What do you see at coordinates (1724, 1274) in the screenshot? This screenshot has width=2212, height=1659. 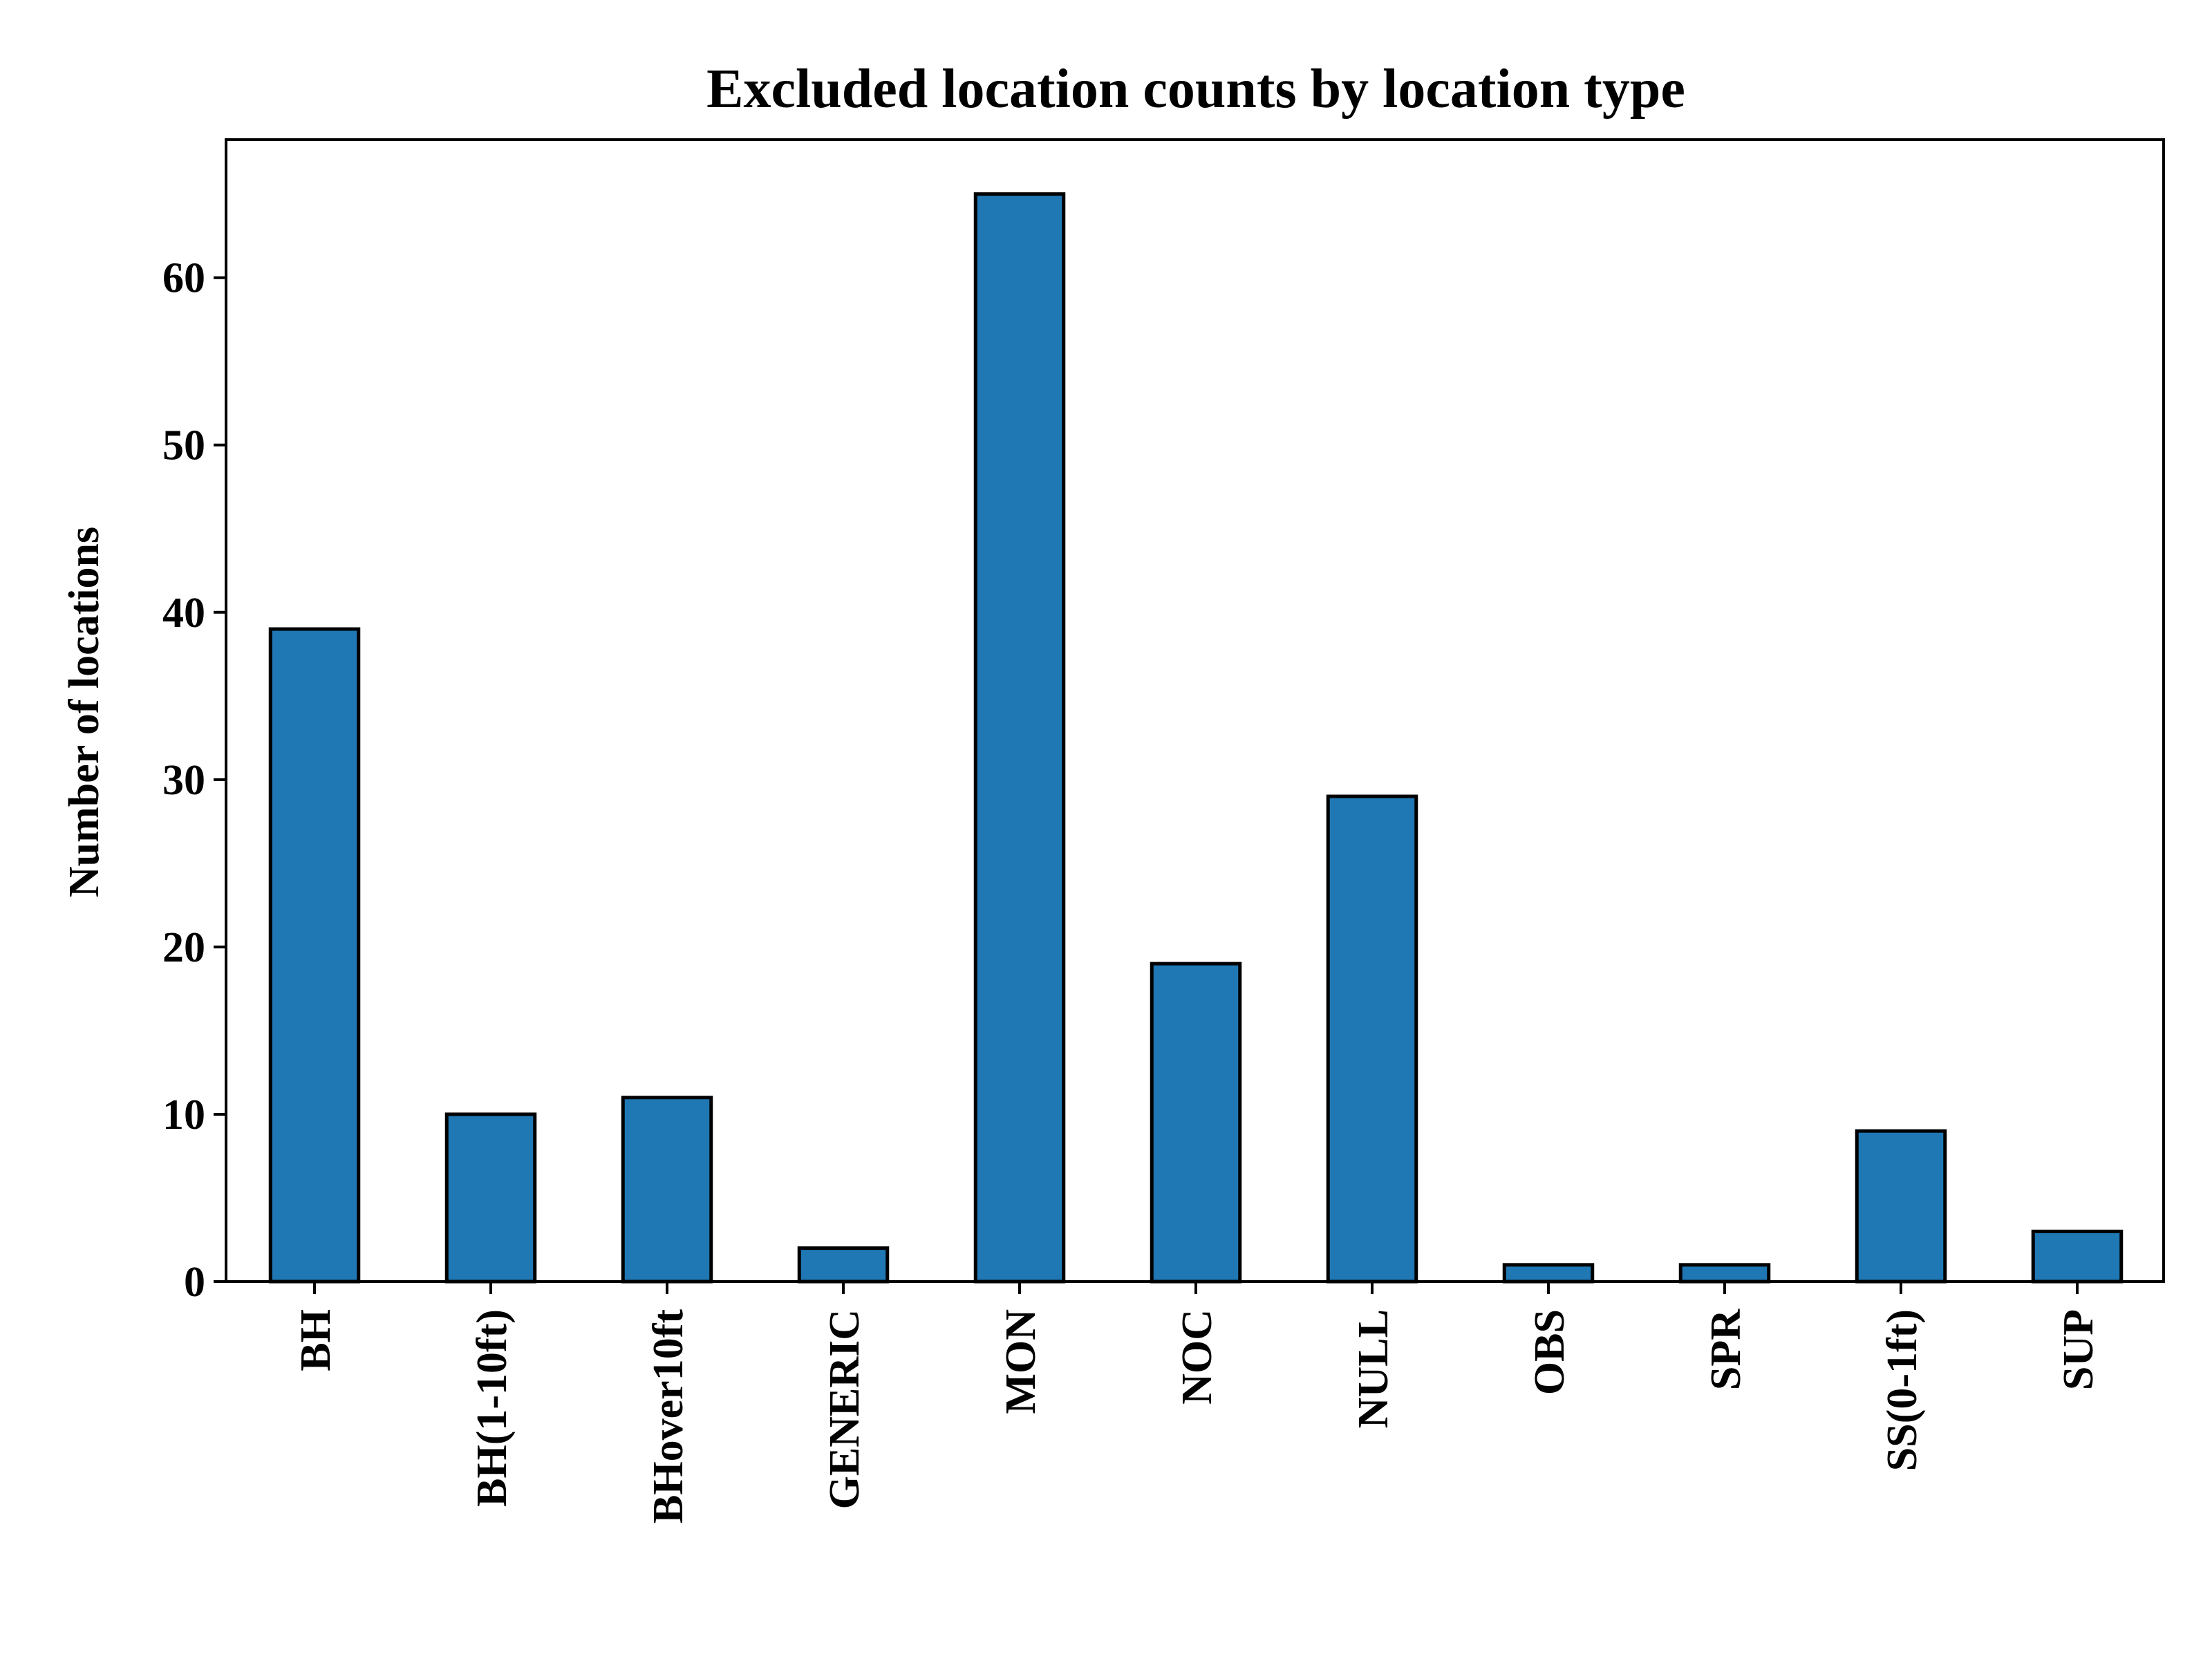 I see `bar-spr` at bounding box center [1724, 1274].